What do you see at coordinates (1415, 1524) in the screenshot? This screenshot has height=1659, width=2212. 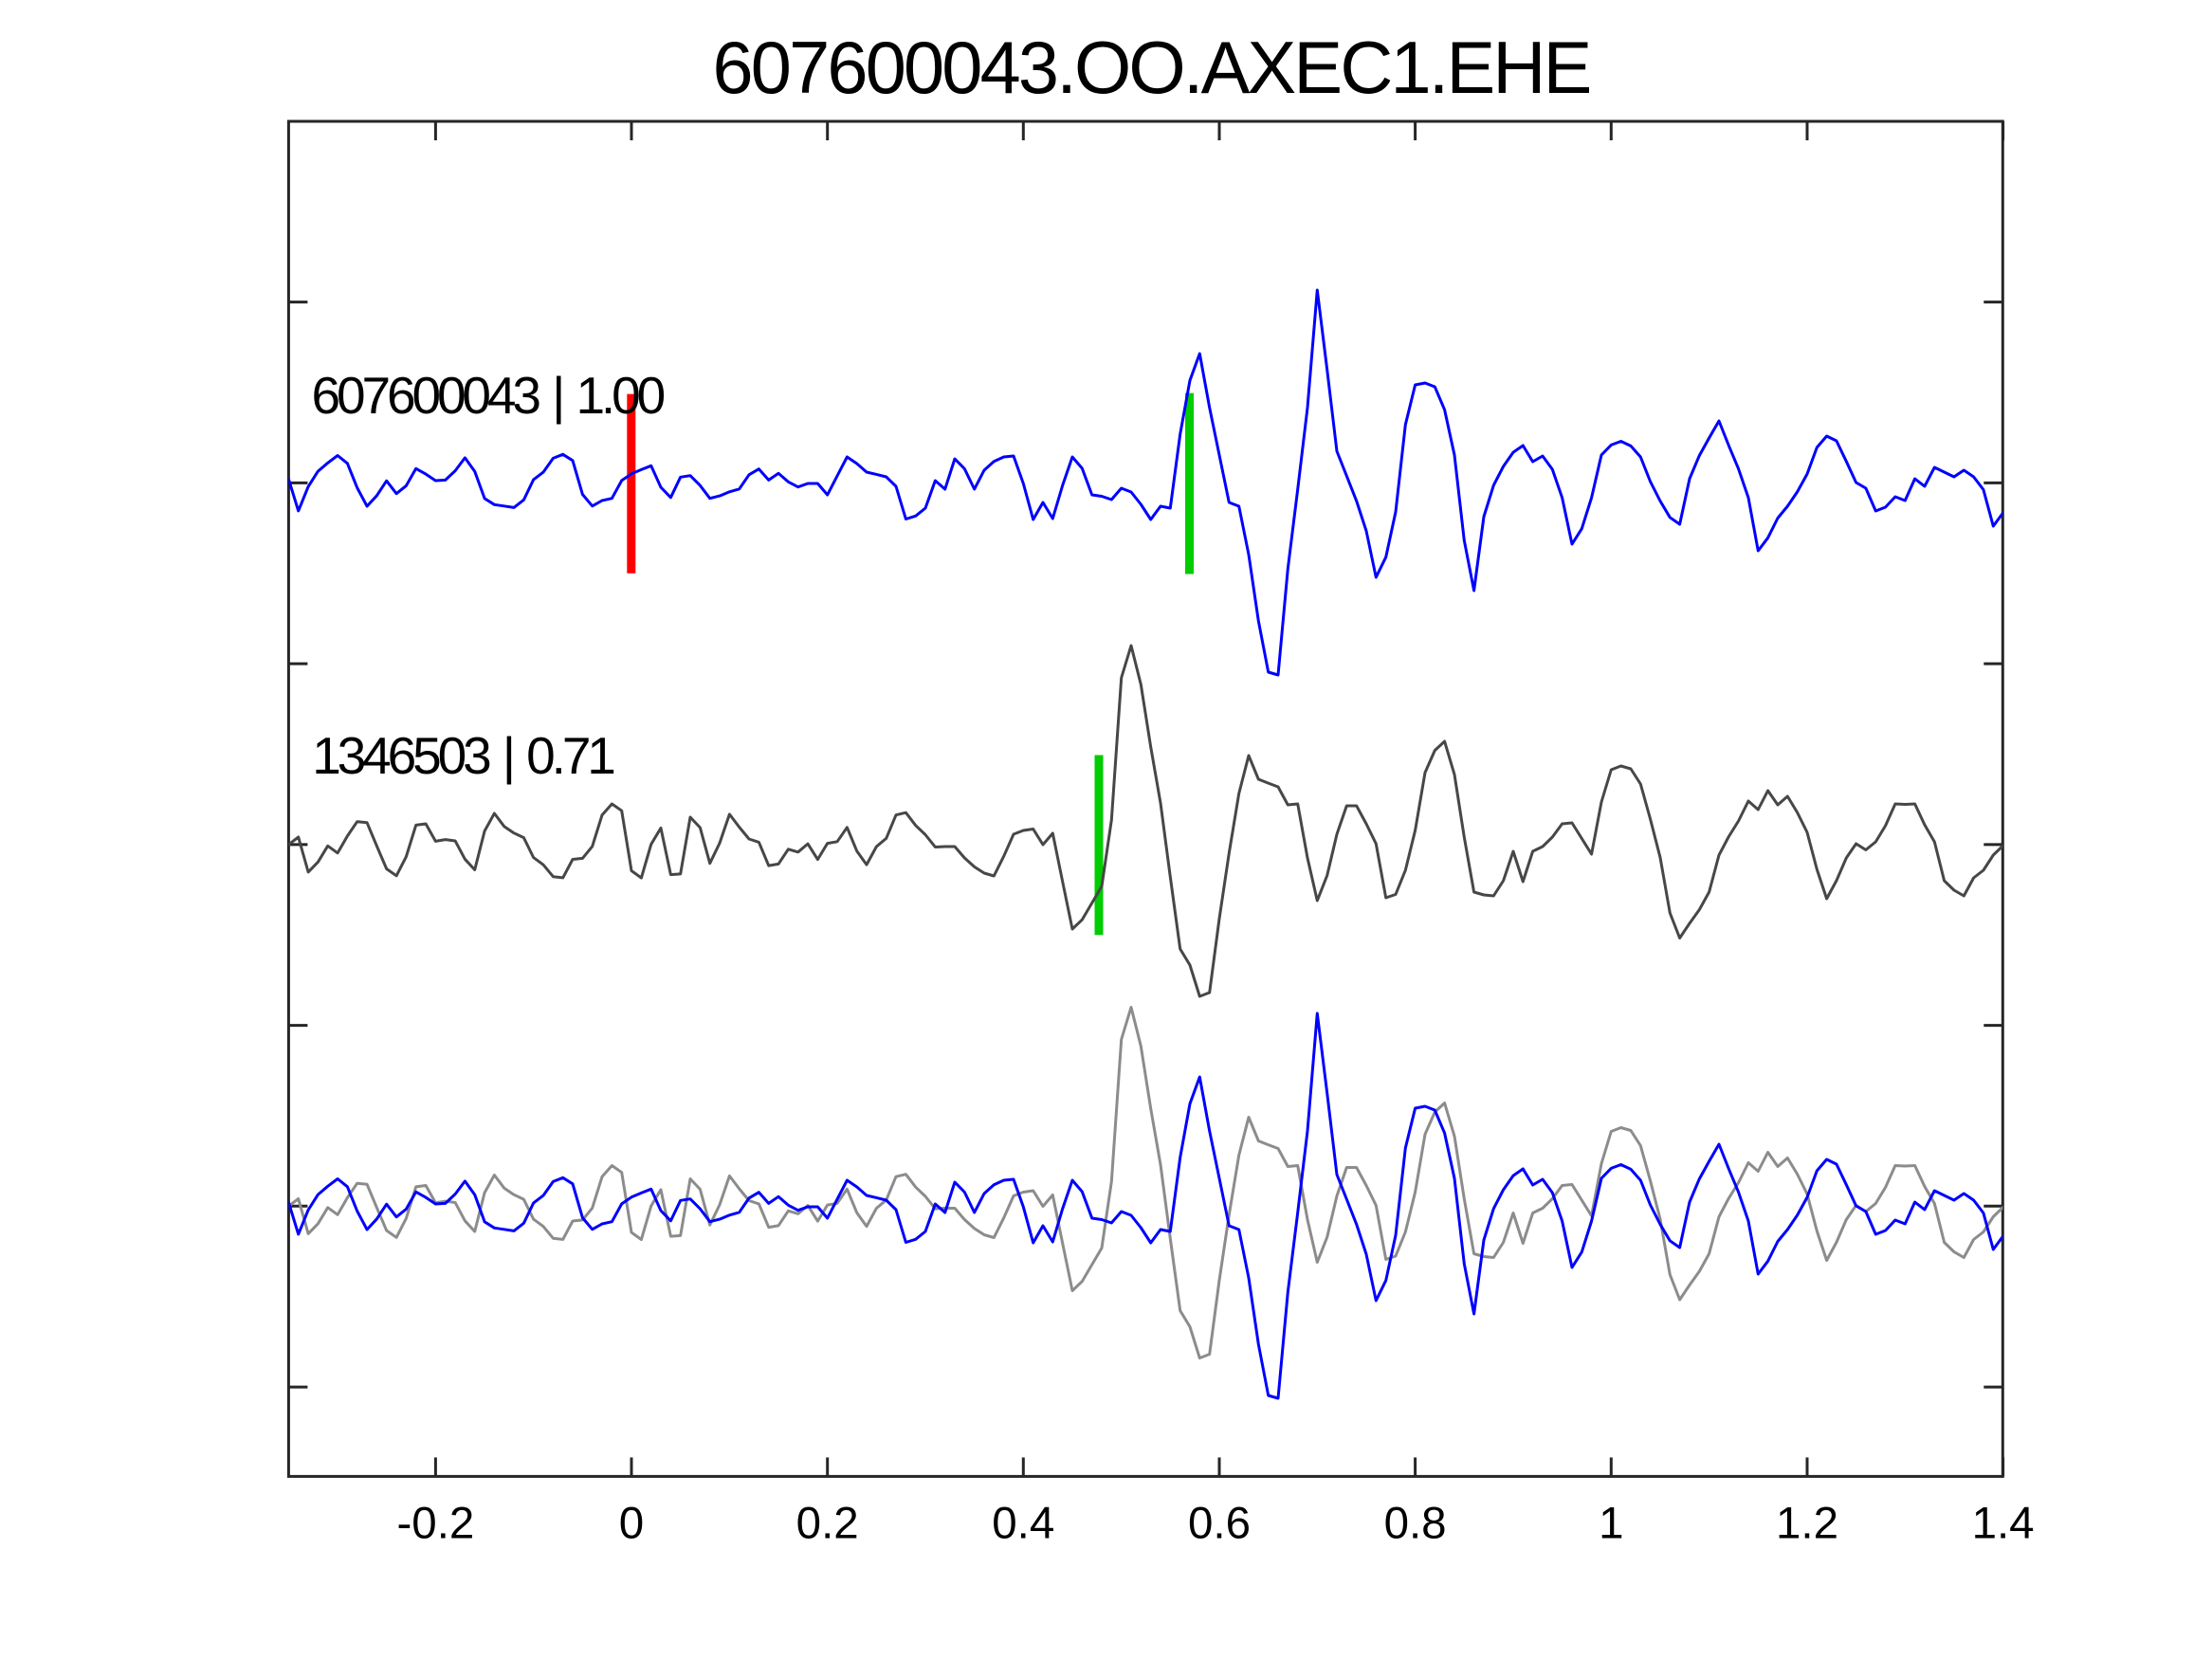 I see `svg-text: 0.8` at bounding box center [1415, 1524].